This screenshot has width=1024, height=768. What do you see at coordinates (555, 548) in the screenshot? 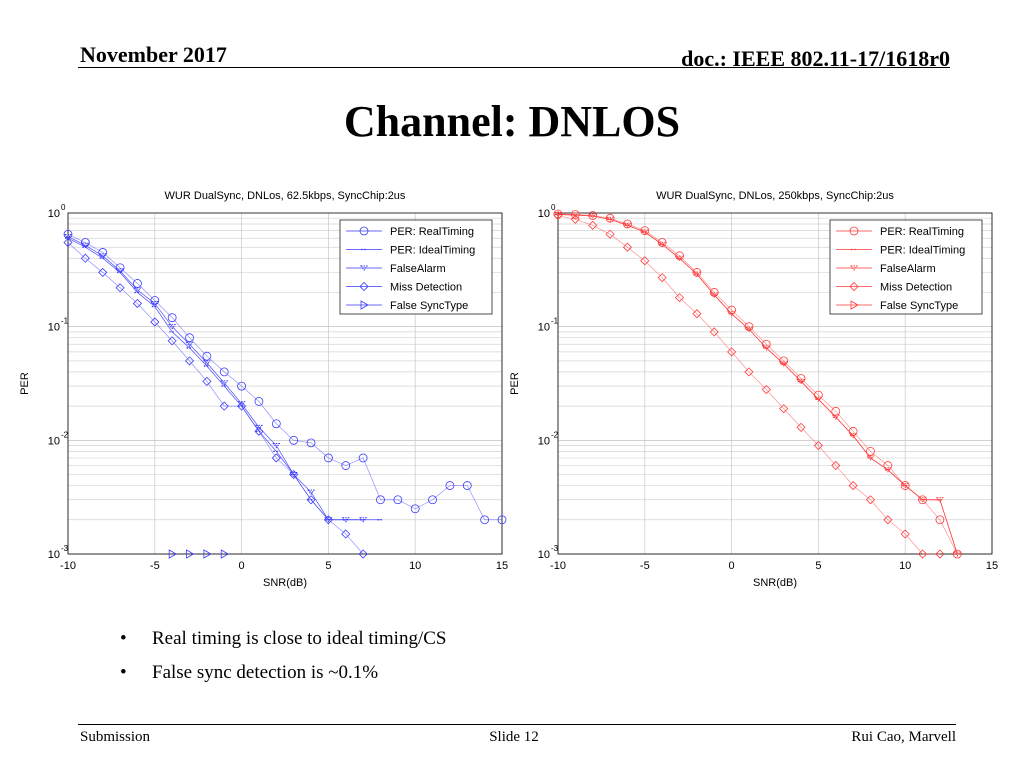
I see `y-tick-exponent: -3` at bounding box center [555, 548].